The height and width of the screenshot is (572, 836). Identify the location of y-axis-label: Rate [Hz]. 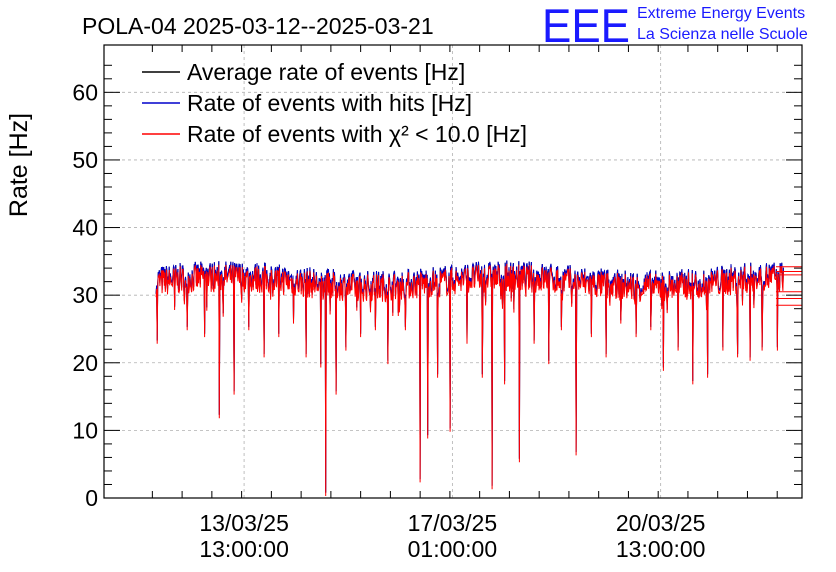
(19, 165).